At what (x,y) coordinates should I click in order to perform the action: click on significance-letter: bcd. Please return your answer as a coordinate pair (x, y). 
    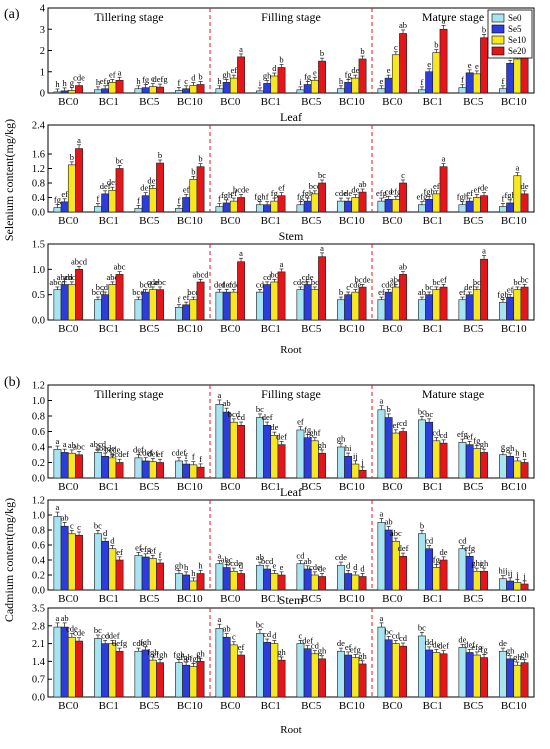
    Looking at the image, I should click on (193, 292).